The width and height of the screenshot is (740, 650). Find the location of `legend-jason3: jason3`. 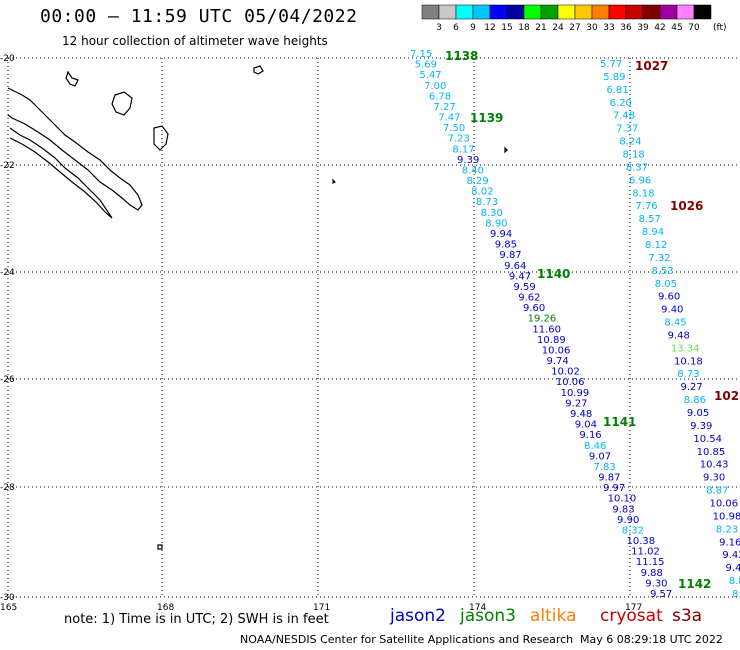

legend-jason3: jason3 is located at coordinates (488, 616).